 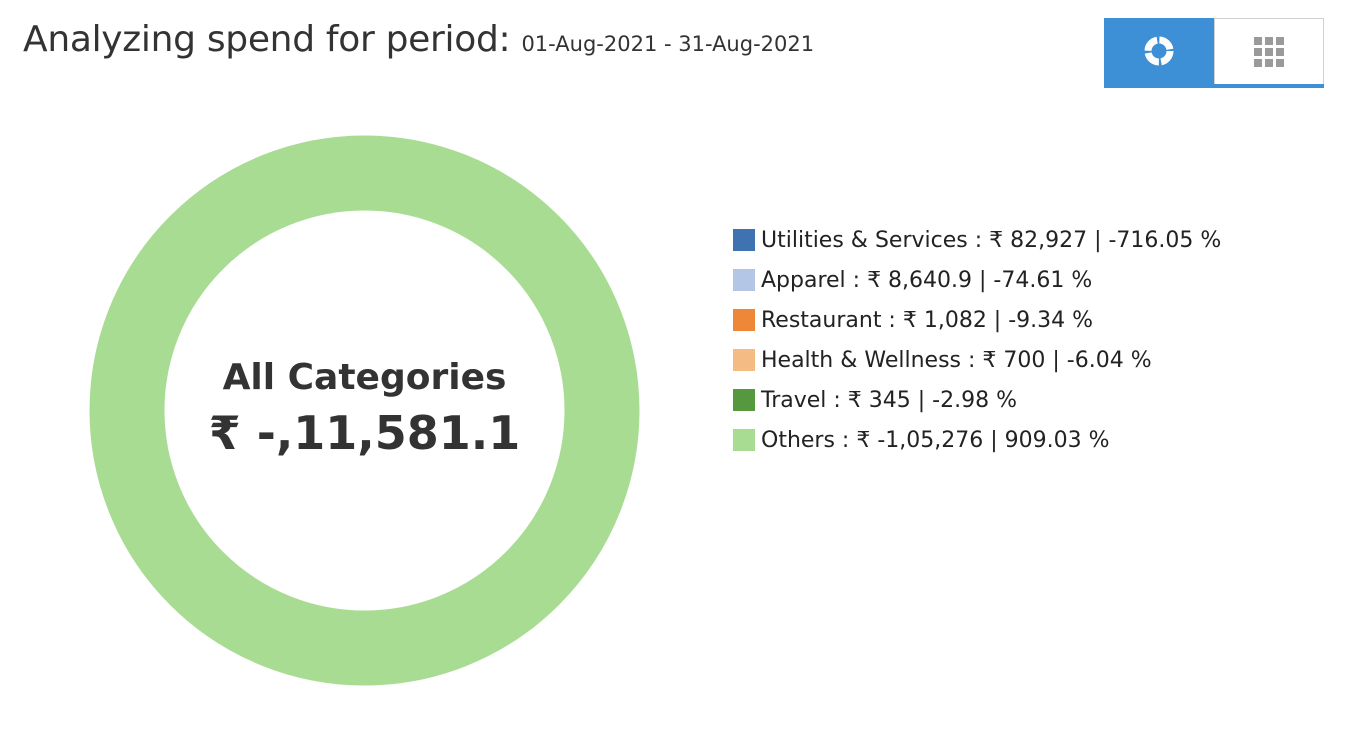 What do you see at coordinates (267, 39) in the screenshot?
I see `page-title-text: Analyzing spend for period:` at bounding box center [267, 39].